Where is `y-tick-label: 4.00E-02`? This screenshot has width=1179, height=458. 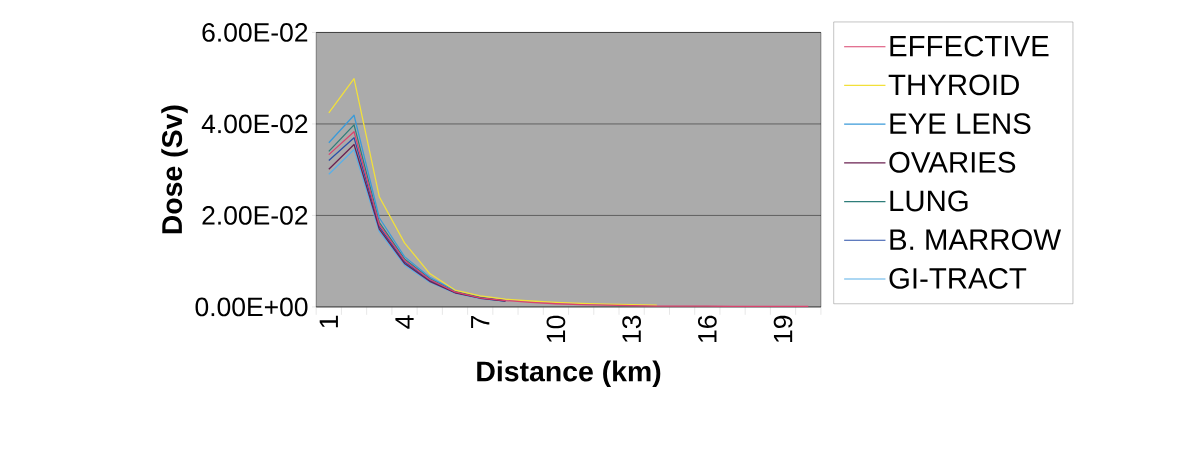
y-tick-label: 4.00E-02 is located at coordinates (254, 124).